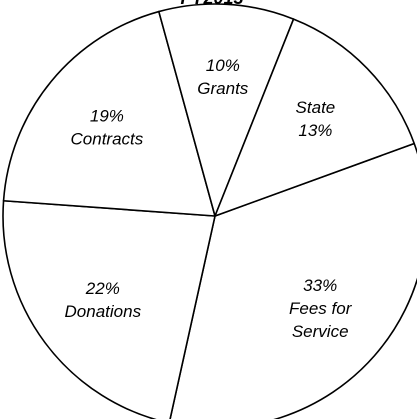 Image resolution: width=417 pixels, height=419 pixels. What do you see at coordinates (321, 308) in the screenshot?
I see `slice-label-fees-for-service: 33% Fees for Service` at bounding box center [321, 308].